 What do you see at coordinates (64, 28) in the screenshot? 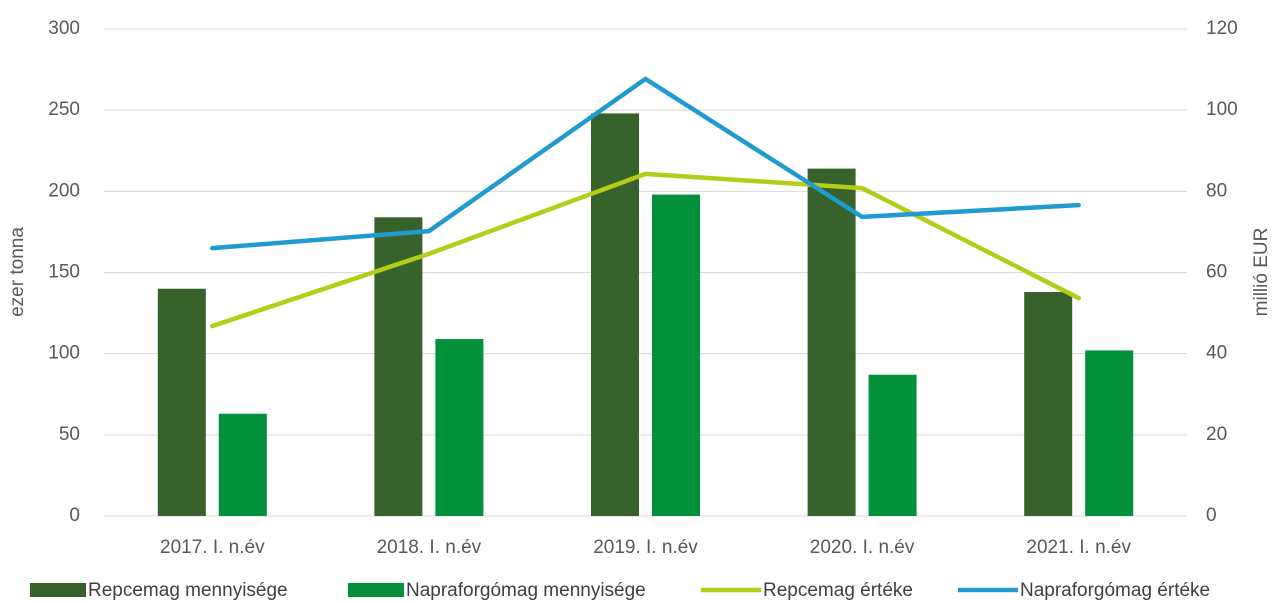
I see `y-tick-label: 300` at bounding box center [64, 28].